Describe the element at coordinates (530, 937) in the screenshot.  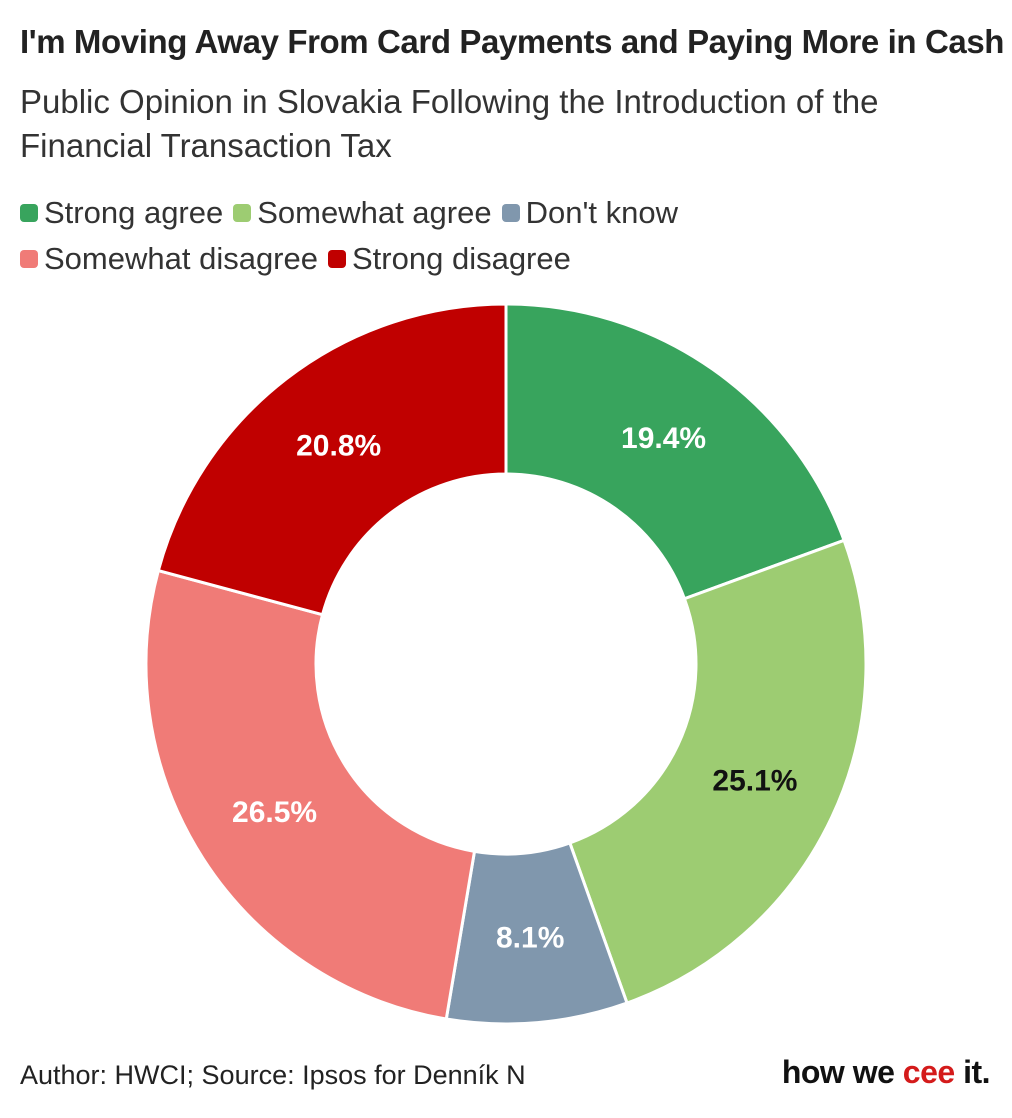
I see `data-label-don-t-know: 8.1%` at that location.